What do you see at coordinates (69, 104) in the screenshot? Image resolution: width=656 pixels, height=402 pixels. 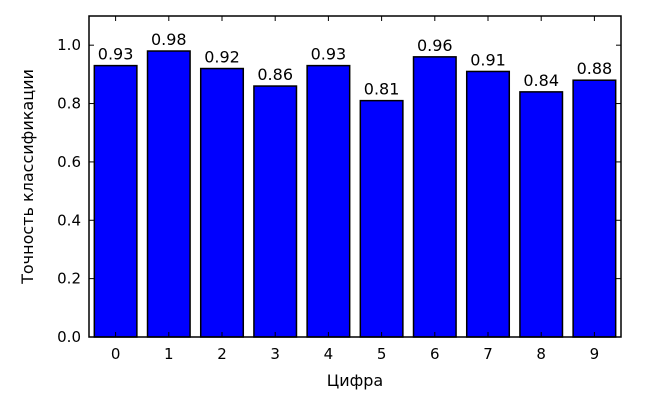 I see `y-tick-label-0.8: 0.8` at bounding box center [69, 104].